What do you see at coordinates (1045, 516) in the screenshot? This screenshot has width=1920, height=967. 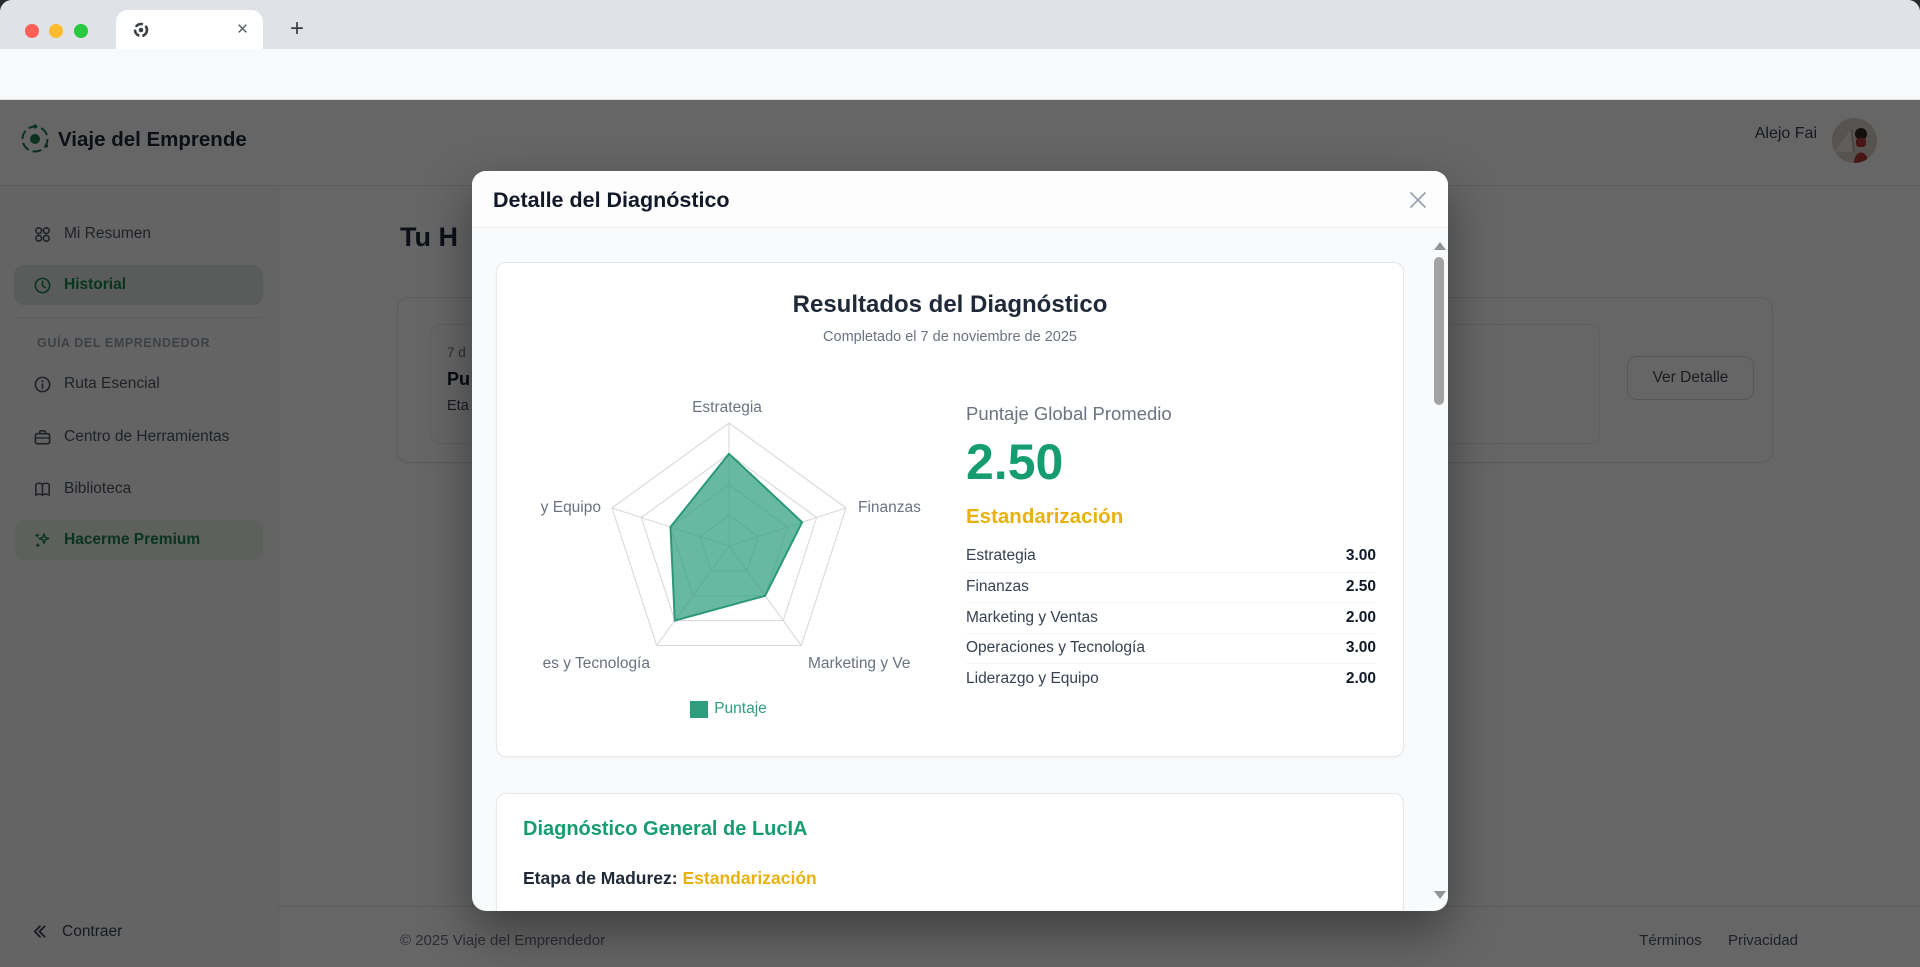 I see `maturity-stage-badge: Estandarización` at bounding box center [1045, 516].